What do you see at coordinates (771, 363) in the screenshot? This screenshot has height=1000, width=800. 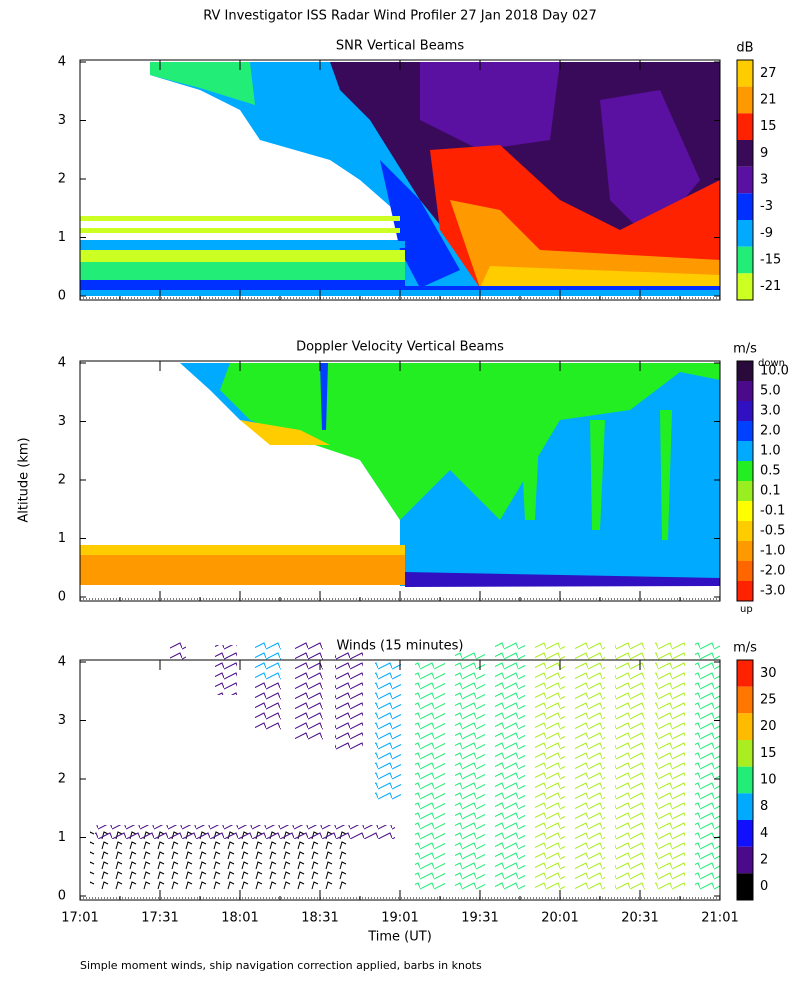 I see `colorbar-top-label: down` at bounding box center [771, 363].